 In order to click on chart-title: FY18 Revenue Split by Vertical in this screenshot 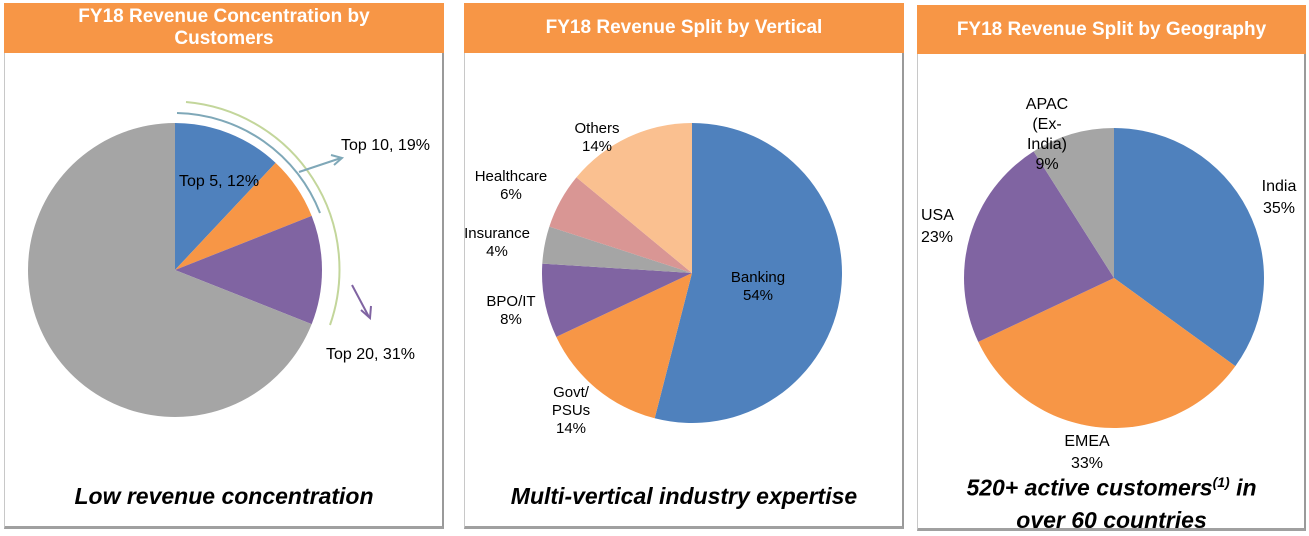, I will do `click(684, 28)`.